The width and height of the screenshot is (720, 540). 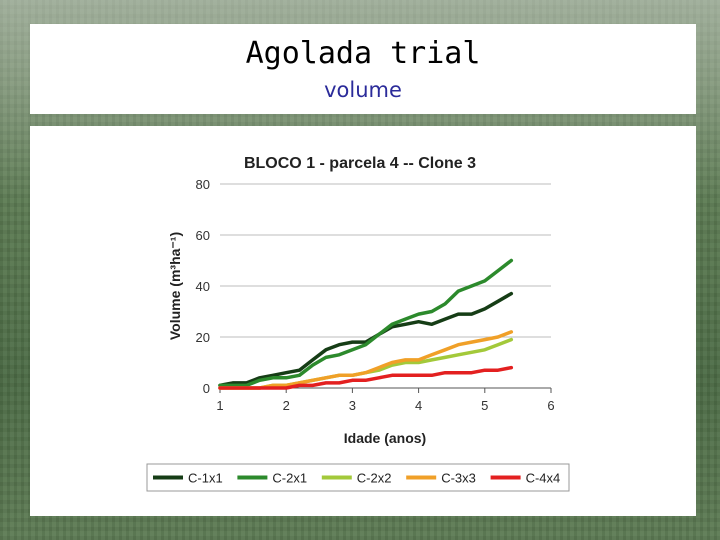 I want to click on legend-entry-label: C-1x1, so click(x=205, y=478).